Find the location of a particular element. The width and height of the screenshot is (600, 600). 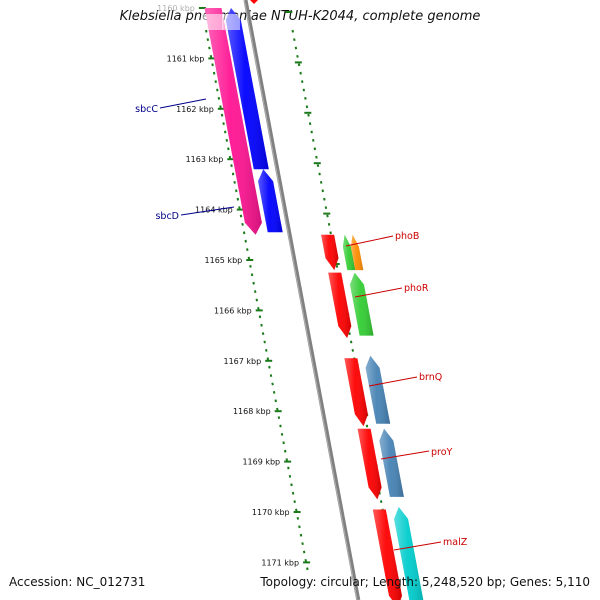

gene-arrow-phoB-green-shading is located at coordinates (349, 252).